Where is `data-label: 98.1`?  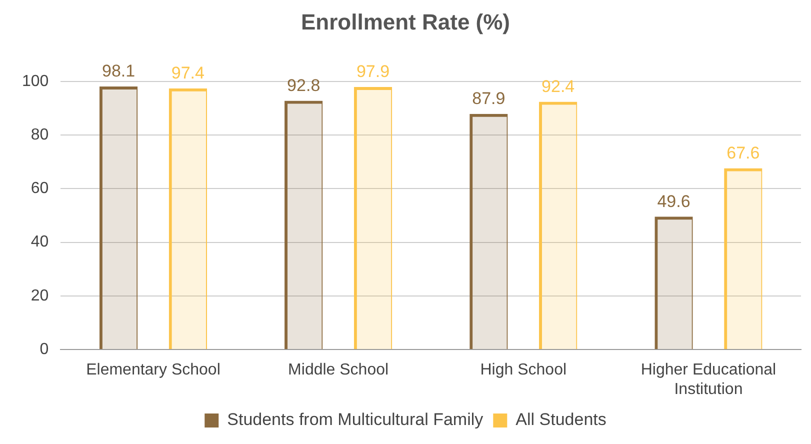 data-label: 98.1 is located at coordinates (119, 71).